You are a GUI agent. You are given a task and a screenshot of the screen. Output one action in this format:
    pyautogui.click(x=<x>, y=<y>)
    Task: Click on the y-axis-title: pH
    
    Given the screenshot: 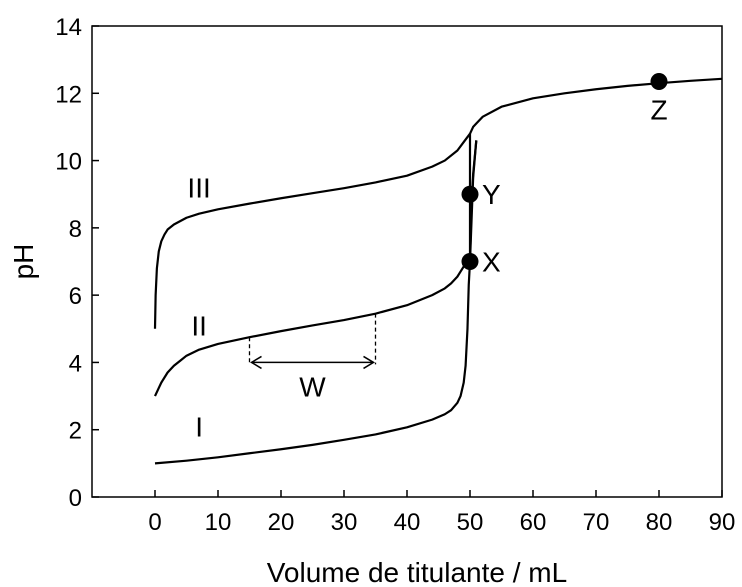 What is the action you would take?
    pyautogui.click(x=23, y=262)
    